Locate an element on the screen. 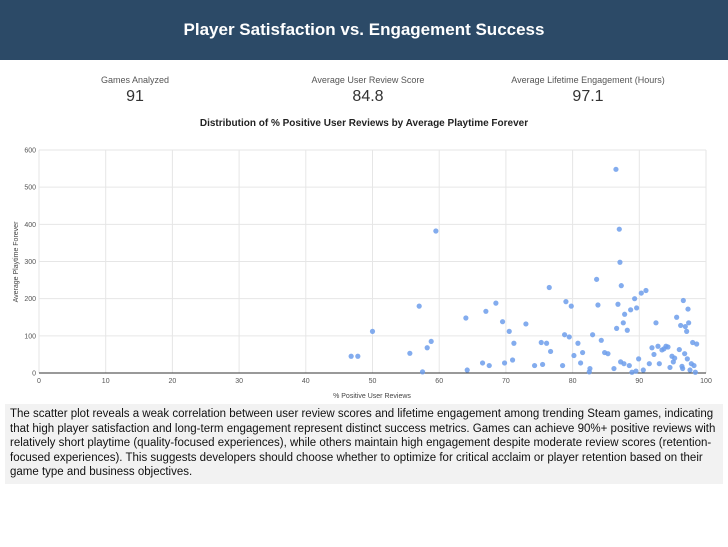 The width and height of the screenshot is (728, 547). x-tick-label: 80 is located at coordinates (573, 381).